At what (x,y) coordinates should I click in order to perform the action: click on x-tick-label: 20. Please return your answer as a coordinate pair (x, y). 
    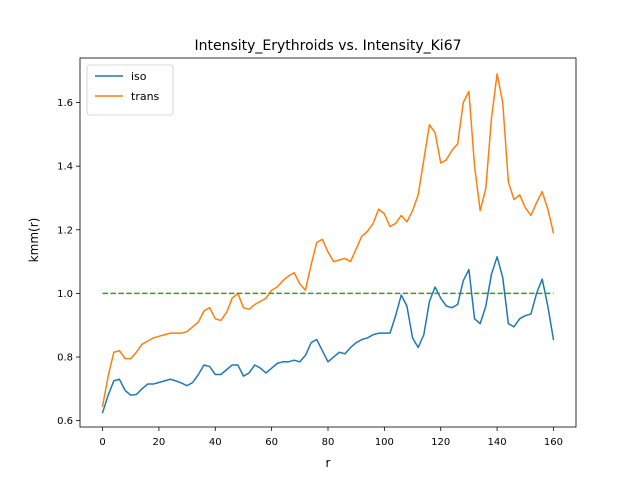
    Looking at the image, I should click on (159, 442).